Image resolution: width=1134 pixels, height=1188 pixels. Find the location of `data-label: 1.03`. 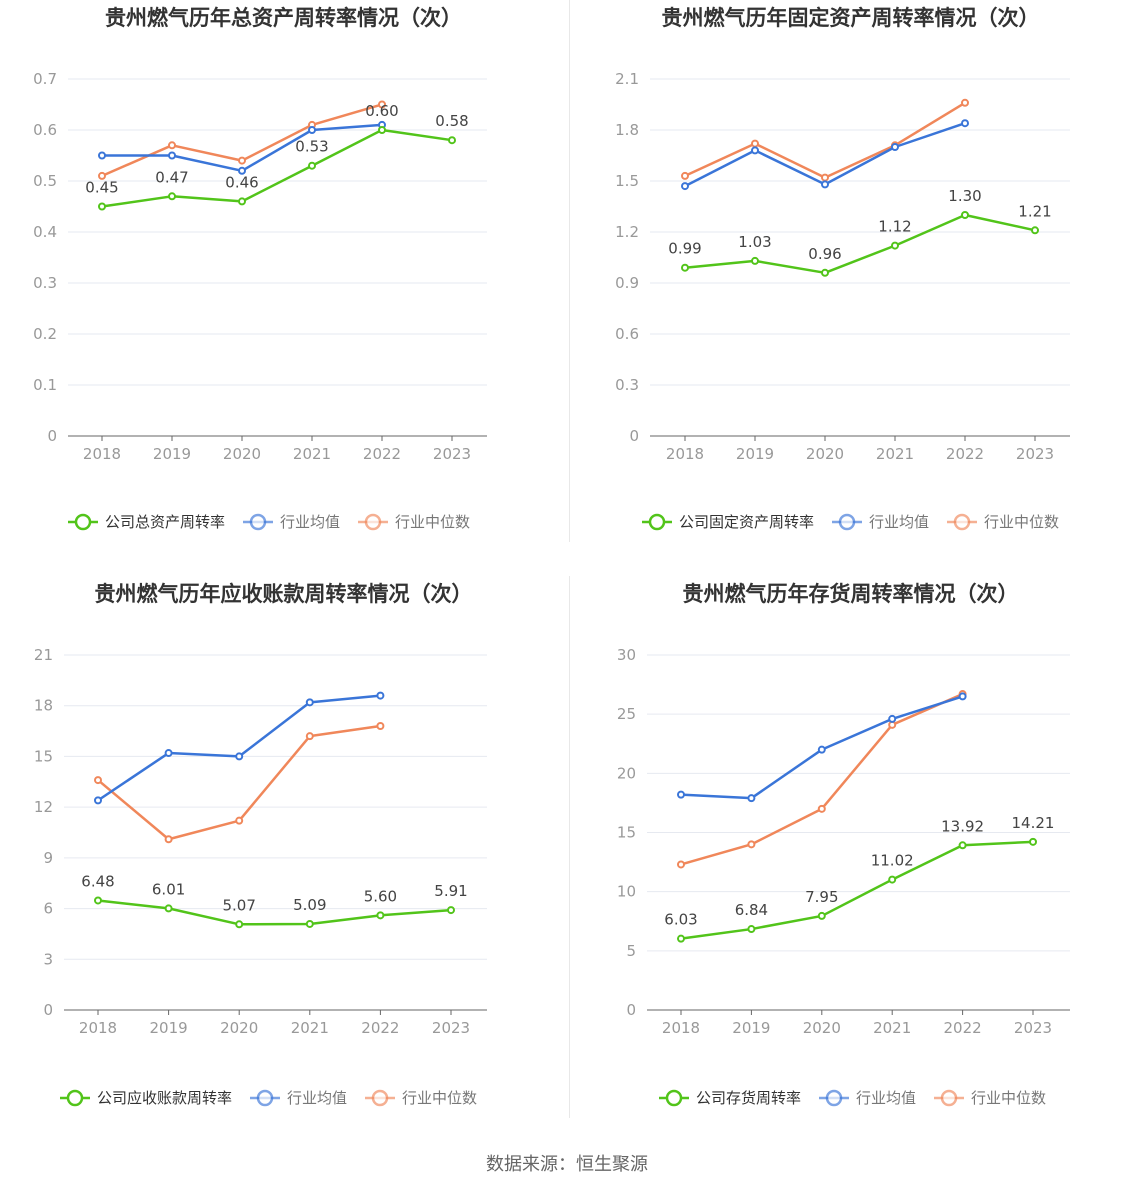

data-label: 1.03 is located at coordinates (754, 242).